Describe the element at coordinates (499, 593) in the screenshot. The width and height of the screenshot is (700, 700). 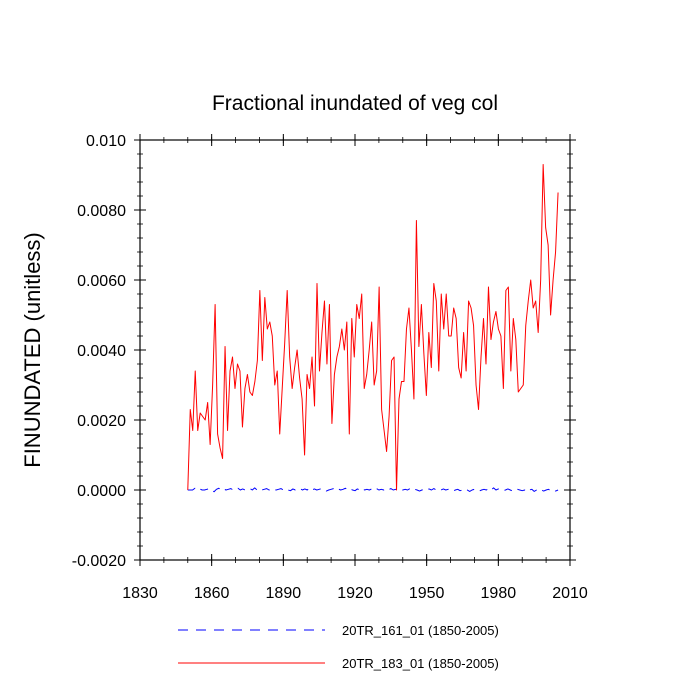
I see `x-tick-label: 1980` at that location.